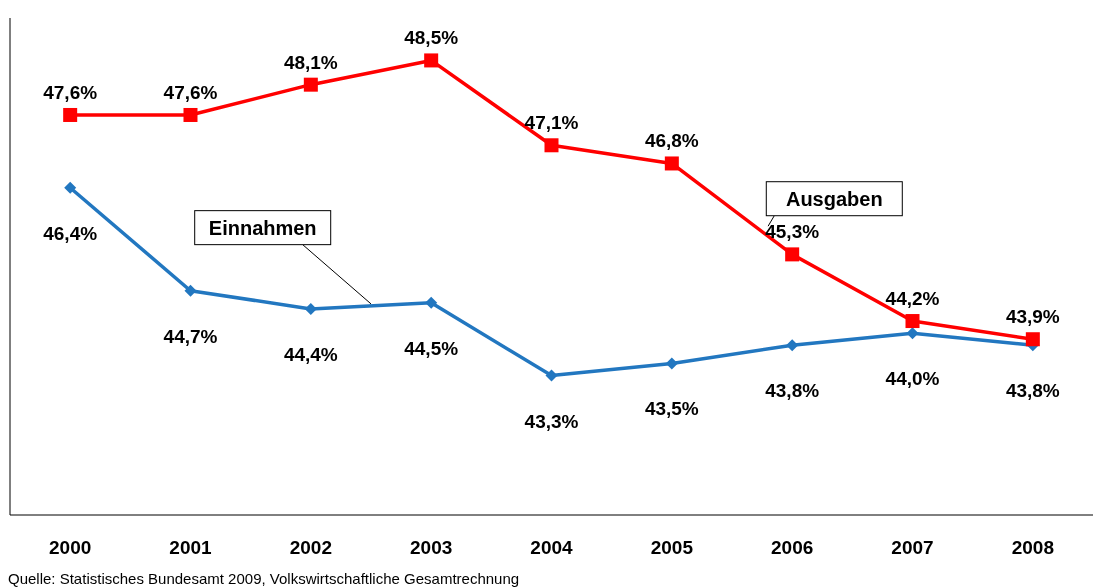 The width and height of the screenshot is (1099, 588). I want to click on x-tick-label: 2003, so click(431, 548).